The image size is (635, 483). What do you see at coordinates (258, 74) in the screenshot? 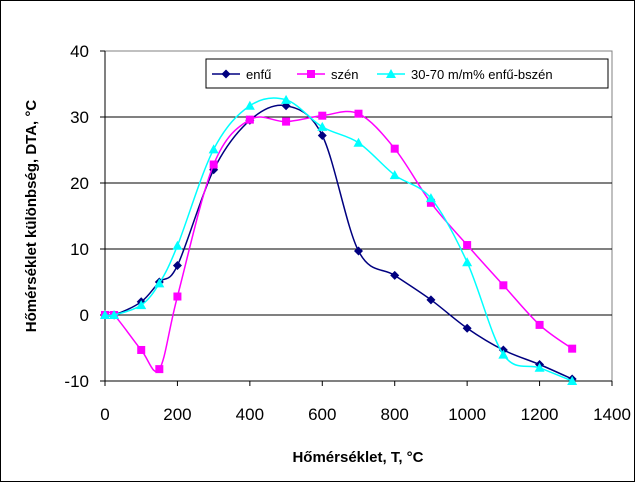
I see `legend-label-enfu: enfű` at bounding box center [258, 74].